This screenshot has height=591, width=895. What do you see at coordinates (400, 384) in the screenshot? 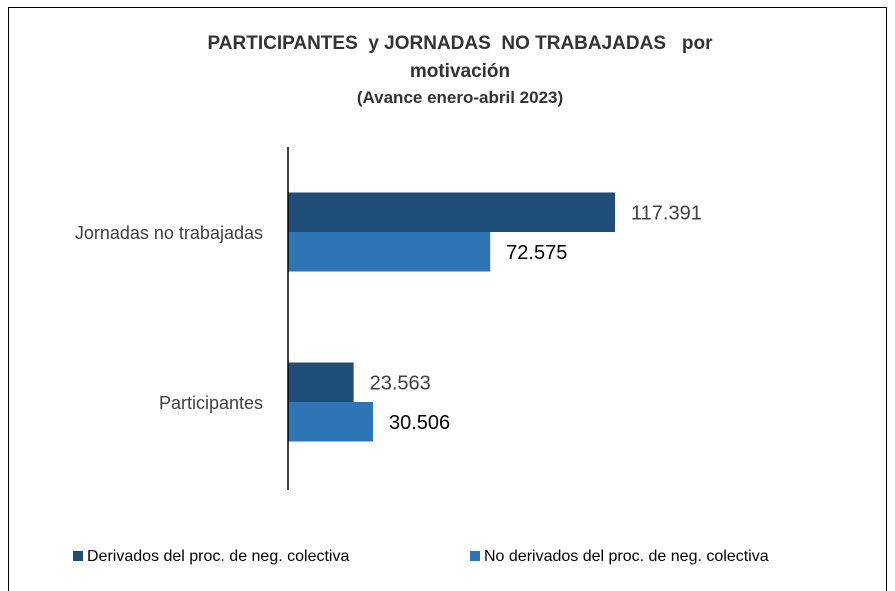
I see `data-label: 23.563` at bounding box center [400, 384].